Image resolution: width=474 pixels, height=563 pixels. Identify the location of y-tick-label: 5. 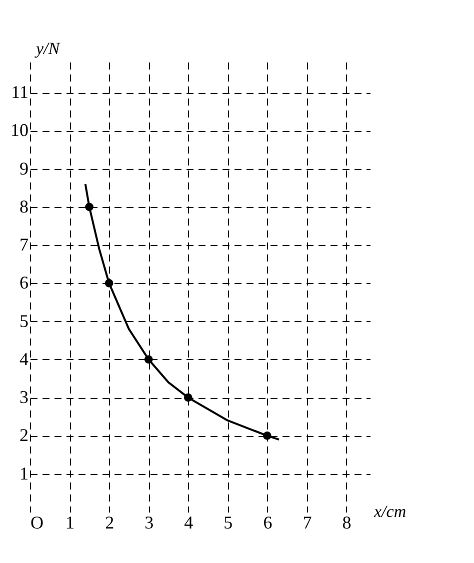
(24, 320).